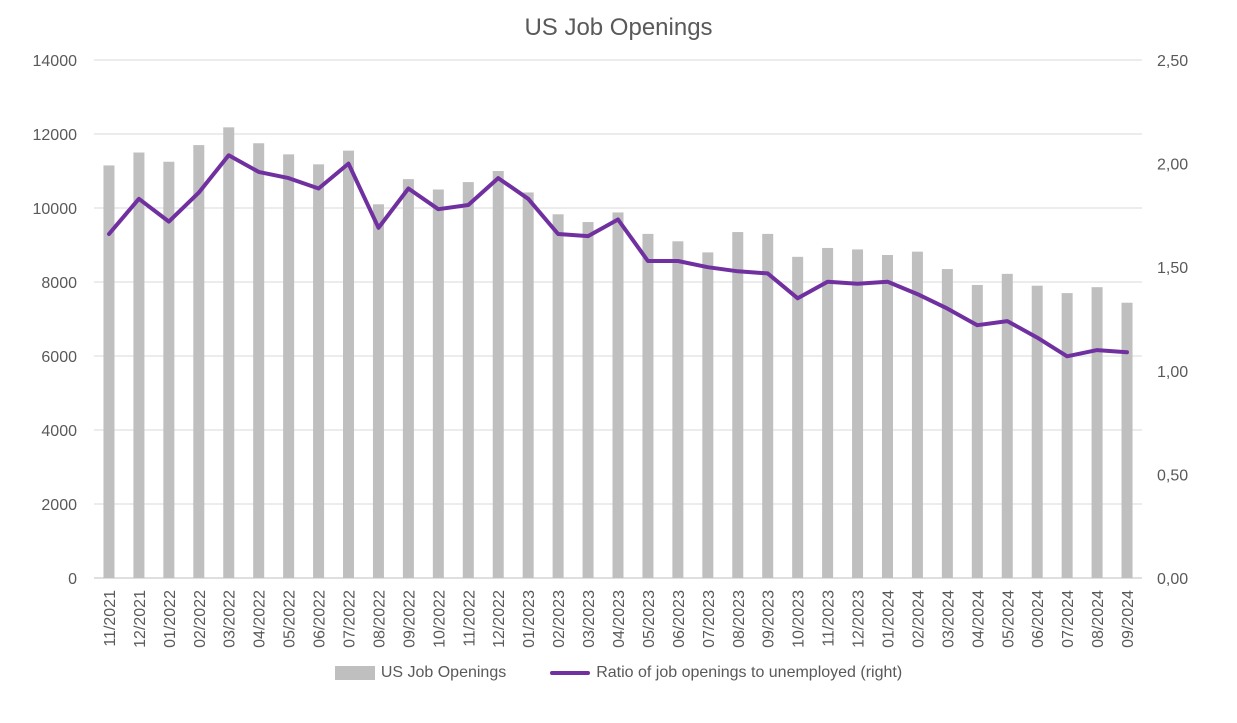 This screenshot has height=723, width=1237. I want to click on y-left-tick-label: 8000, so click(59, 283).